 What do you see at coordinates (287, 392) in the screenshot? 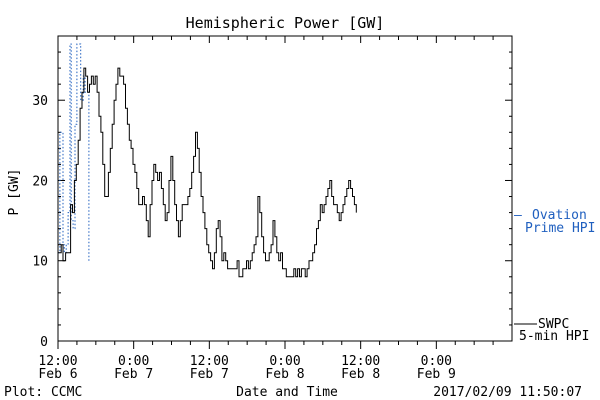
I see `x-axis-label: Date and Time` at bounding box center [287, 392].